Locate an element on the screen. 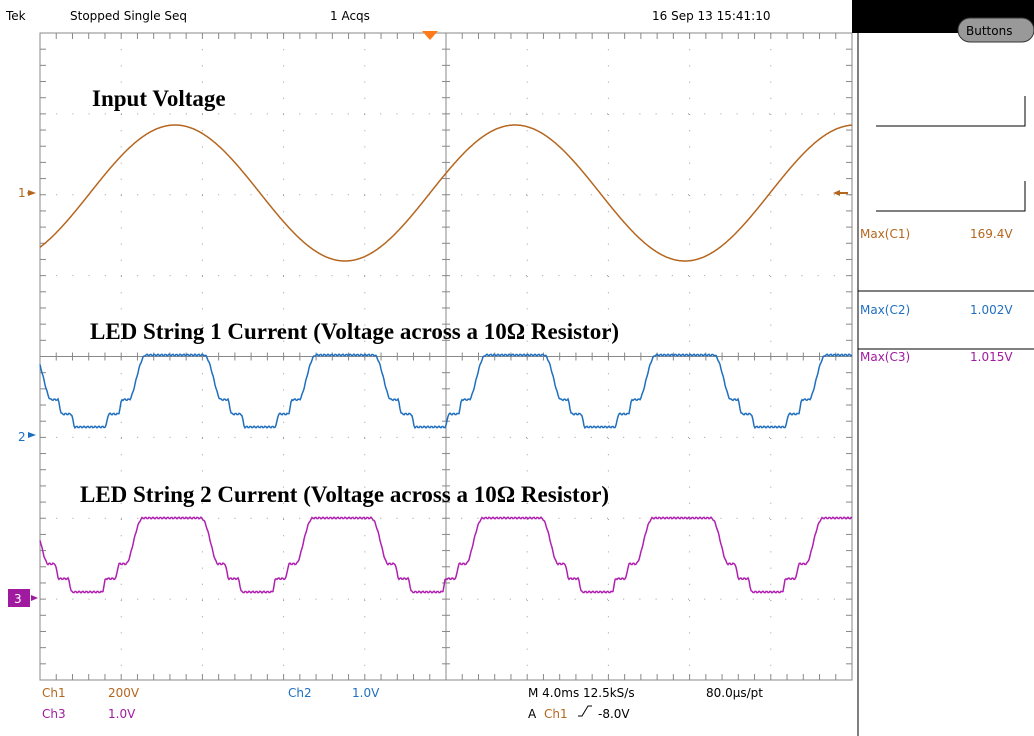  ch1-scale: 200V is located at coordinates (124, 693).